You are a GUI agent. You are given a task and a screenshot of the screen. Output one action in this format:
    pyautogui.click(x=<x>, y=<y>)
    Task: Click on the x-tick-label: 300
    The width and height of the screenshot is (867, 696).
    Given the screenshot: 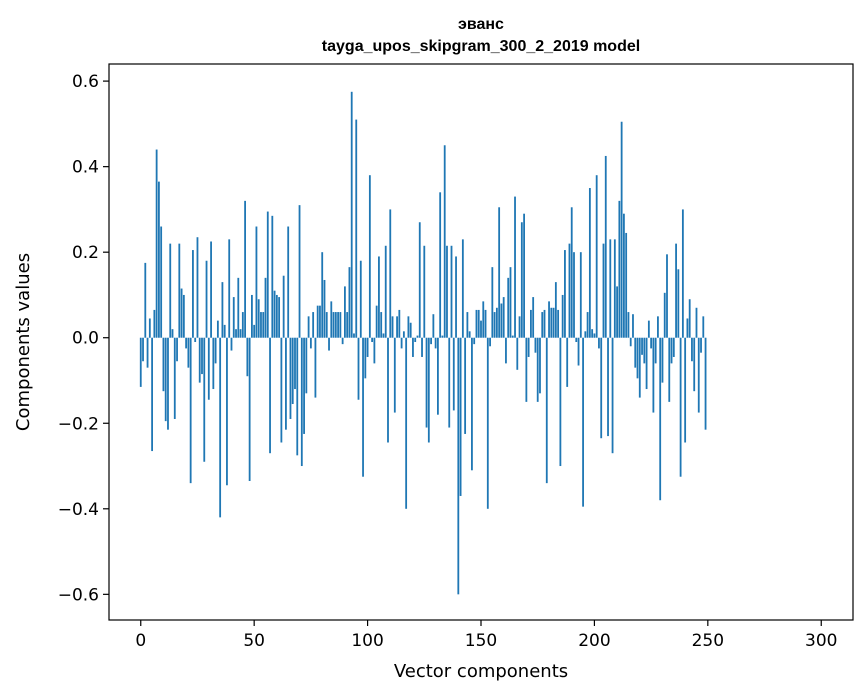 What is the action you would take?
    pyautogui.click(x=821, y=641)
    